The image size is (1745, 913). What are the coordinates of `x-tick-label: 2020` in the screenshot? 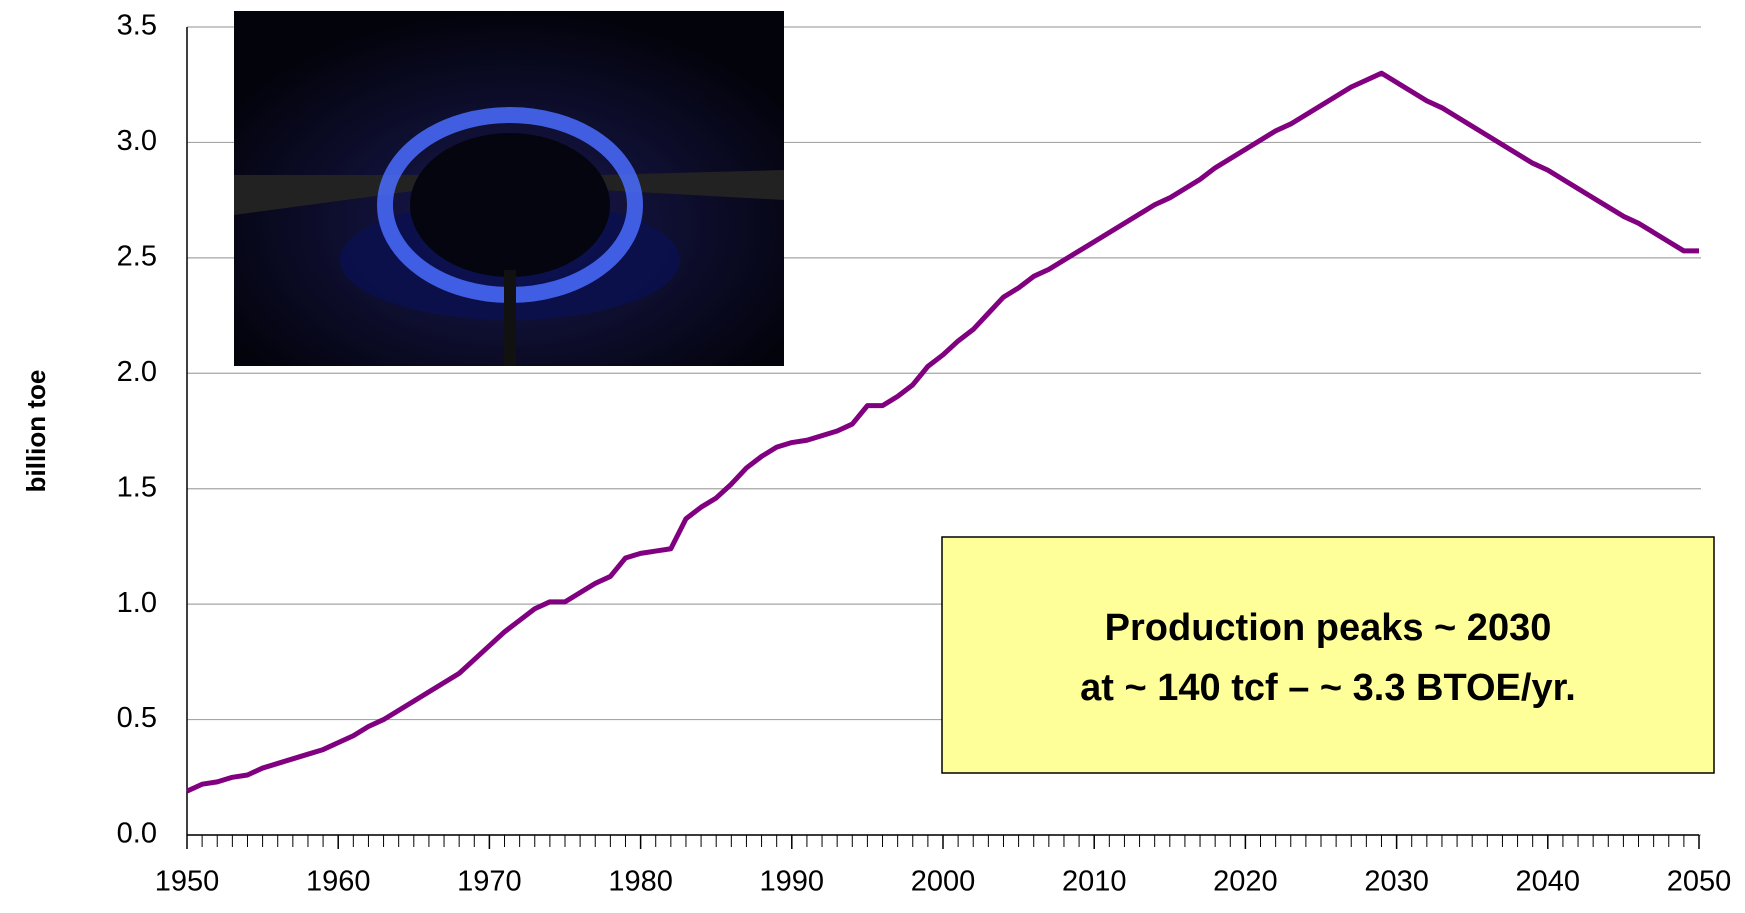 It's located at (1245, 882).